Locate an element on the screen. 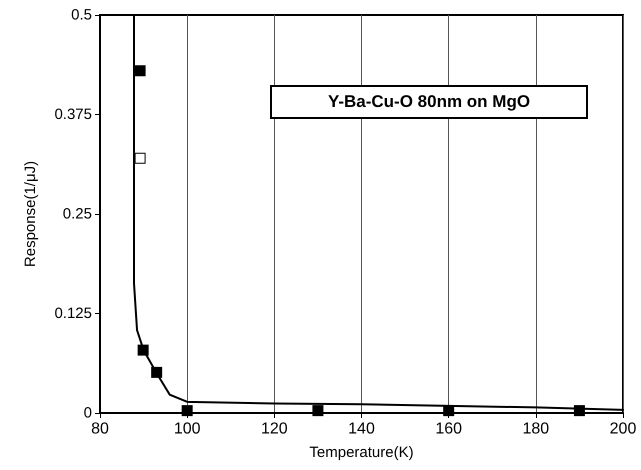 This screenshot has height=470, width=641. x-tick-label: 140 is located at coordinates (361, 429).